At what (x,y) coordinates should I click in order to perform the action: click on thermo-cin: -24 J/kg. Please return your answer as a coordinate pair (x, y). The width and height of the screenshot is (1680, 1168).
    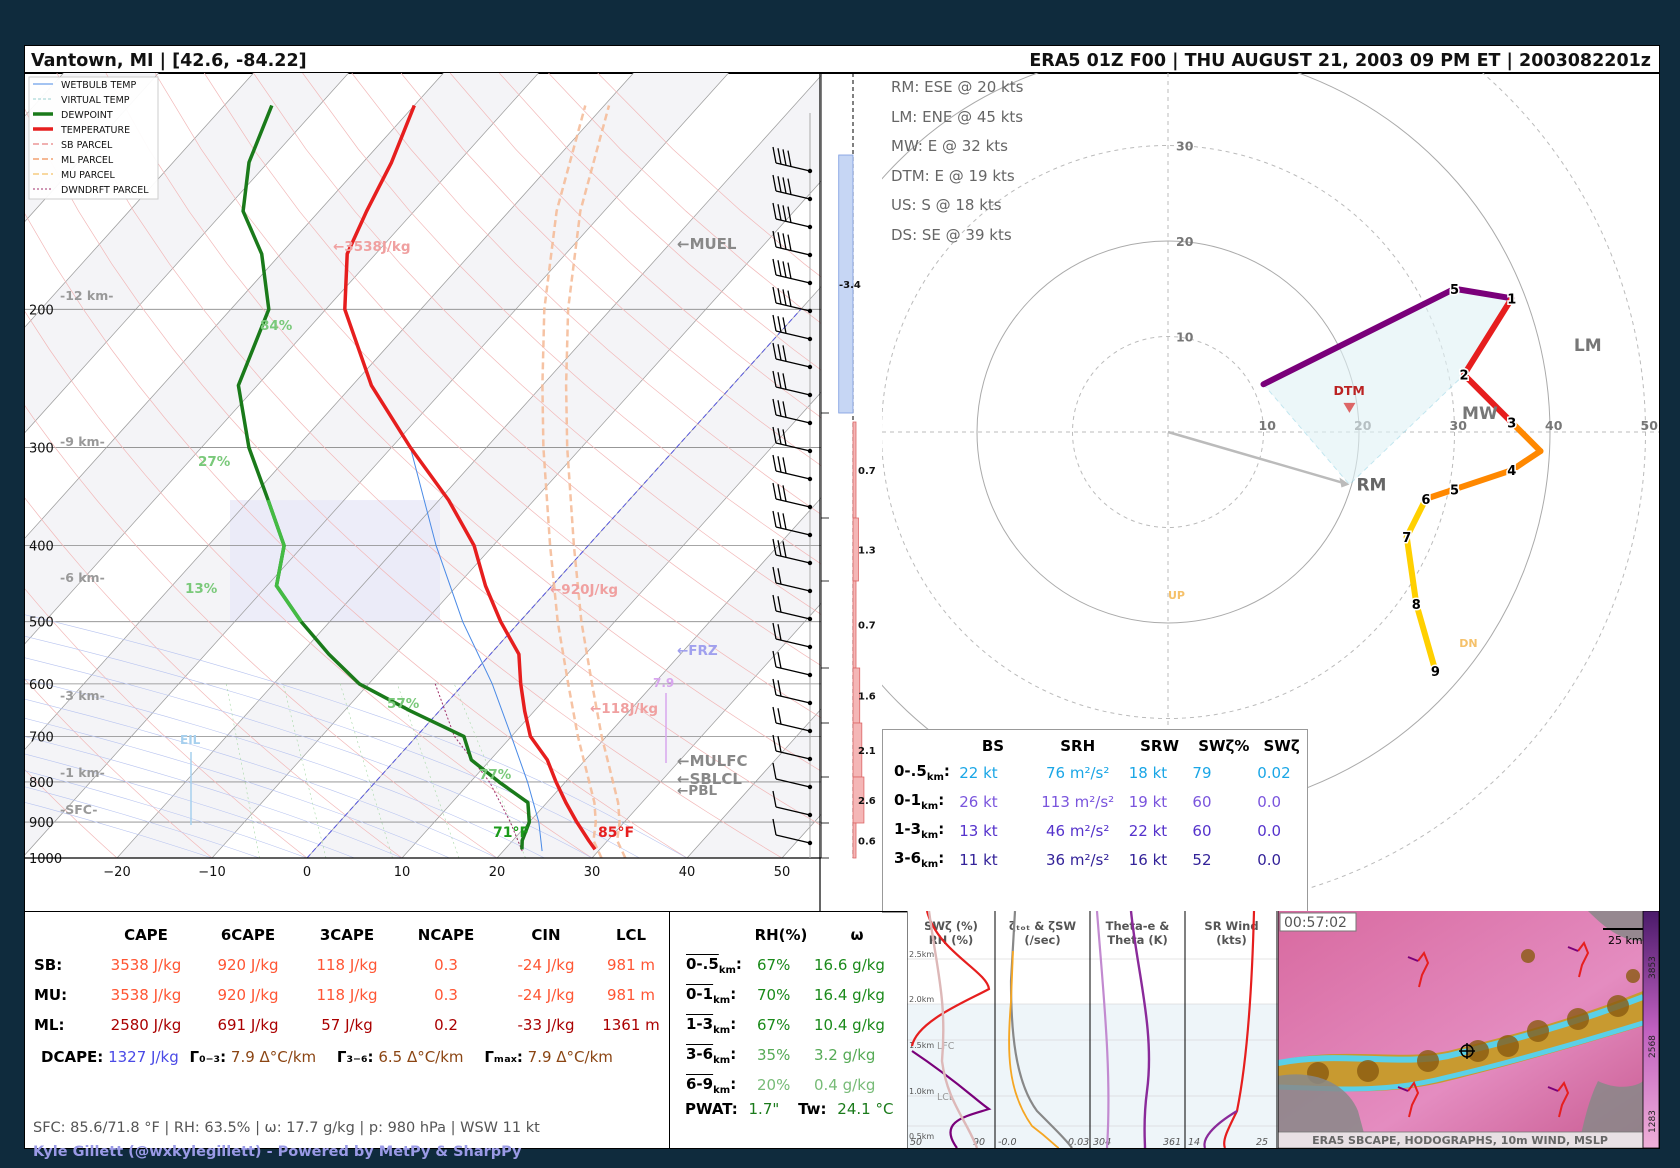
    Looking at the image, I should click on (546, 965).